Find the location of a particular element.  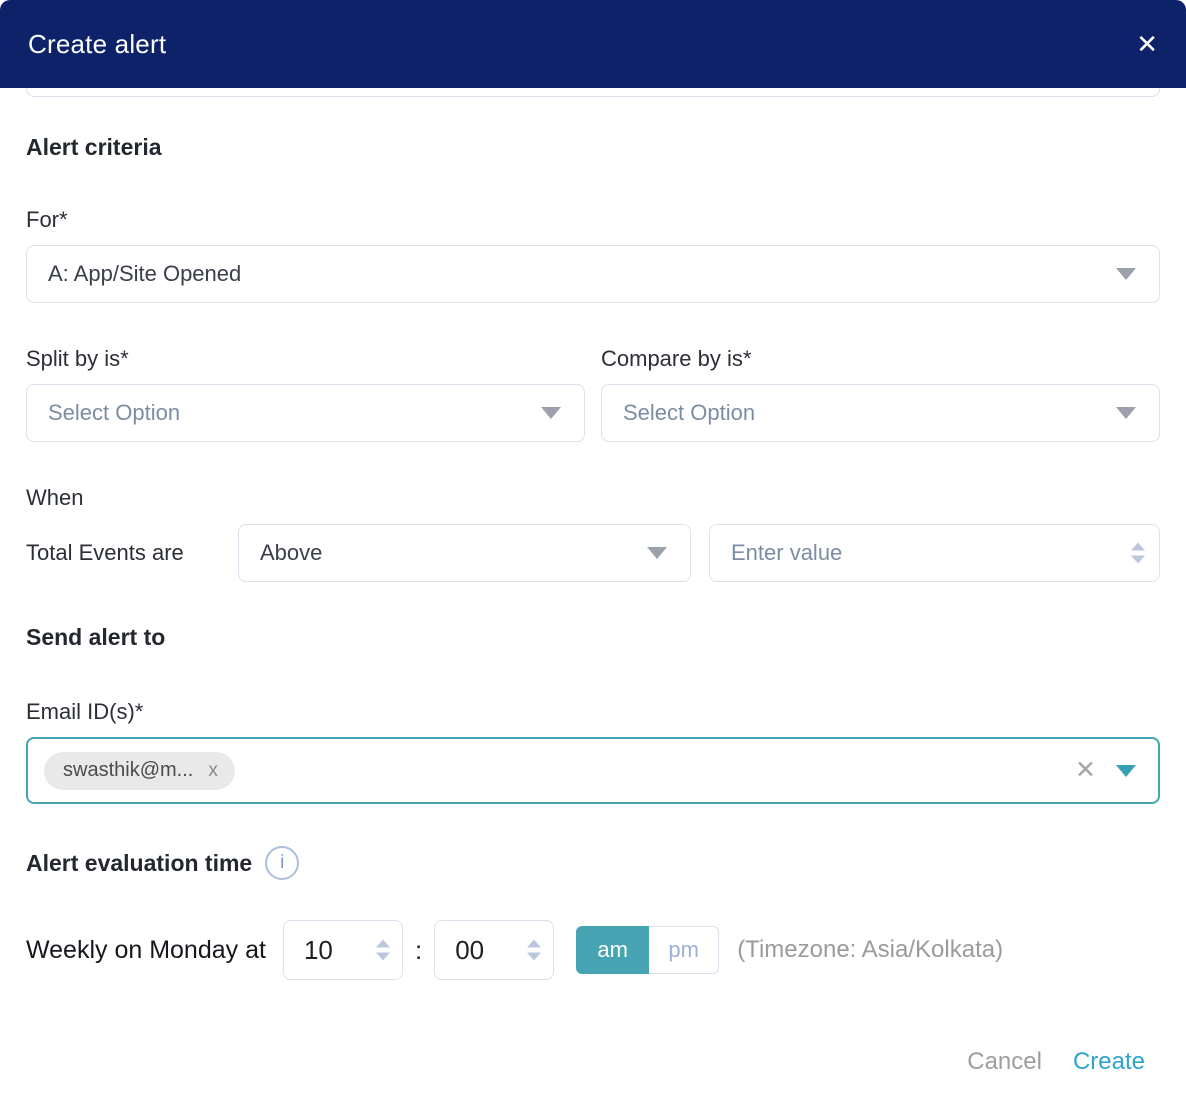

split-by-column: Split by is* Select Option is located at coordinates (305, 394).